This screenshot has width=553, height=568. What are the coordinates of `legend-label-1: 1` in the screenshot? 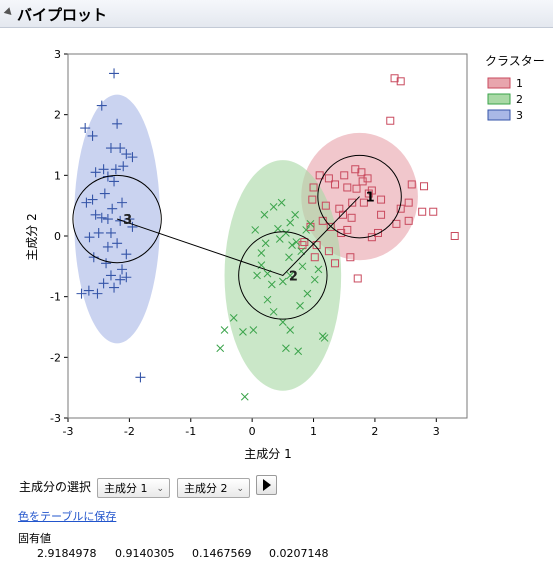 It's located at (519, 83).